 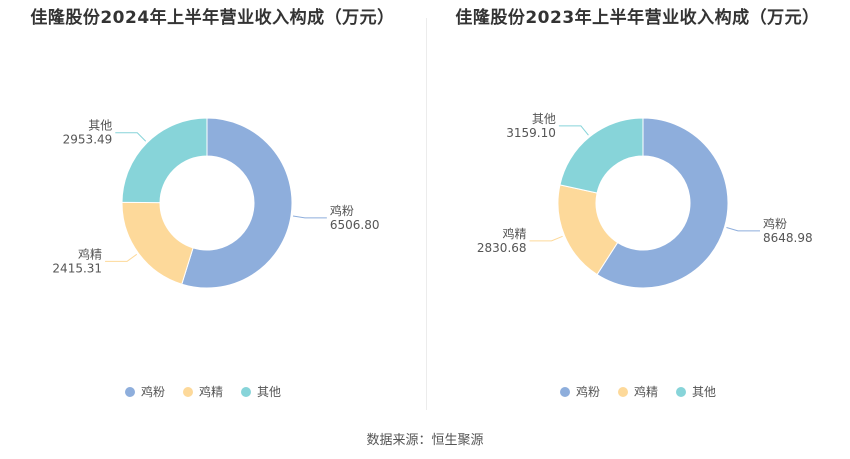 What do you see at coordinates (502, 248) in the screenshot?
I see `slice-value-label: 2830.68` at bounding box center [502, 248].